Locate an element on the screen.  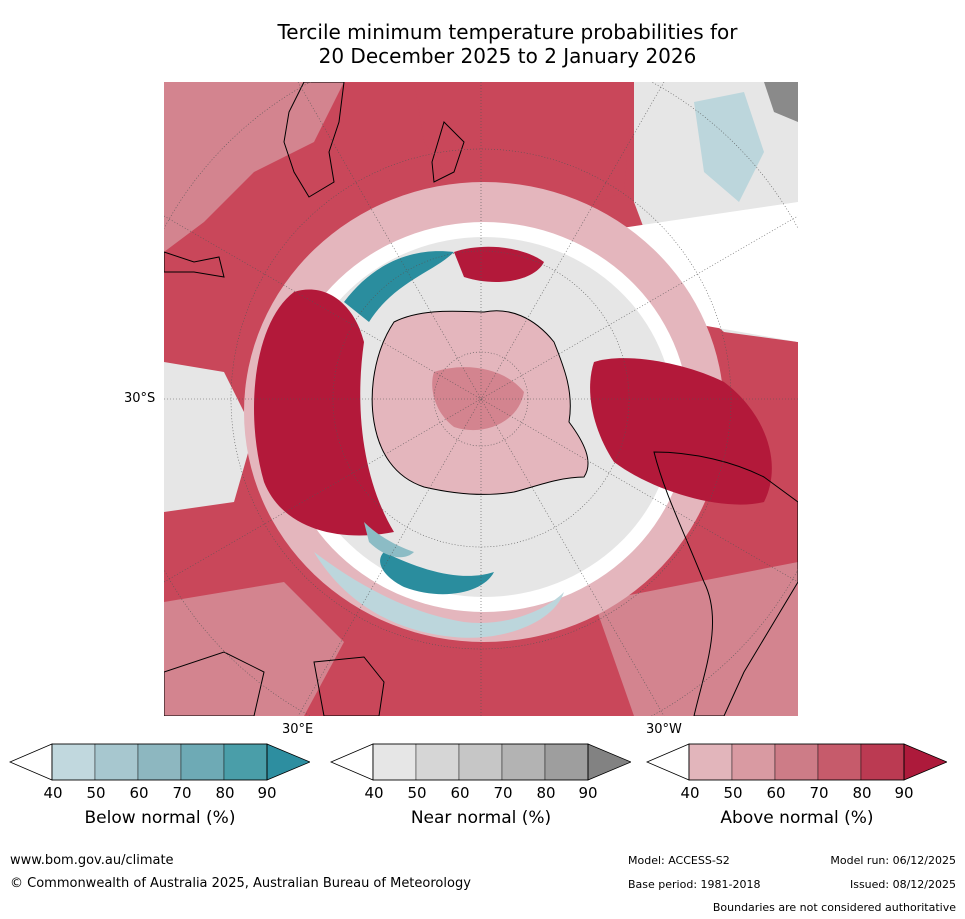
colorbar-near-normal is located at coordinates (480, 762).